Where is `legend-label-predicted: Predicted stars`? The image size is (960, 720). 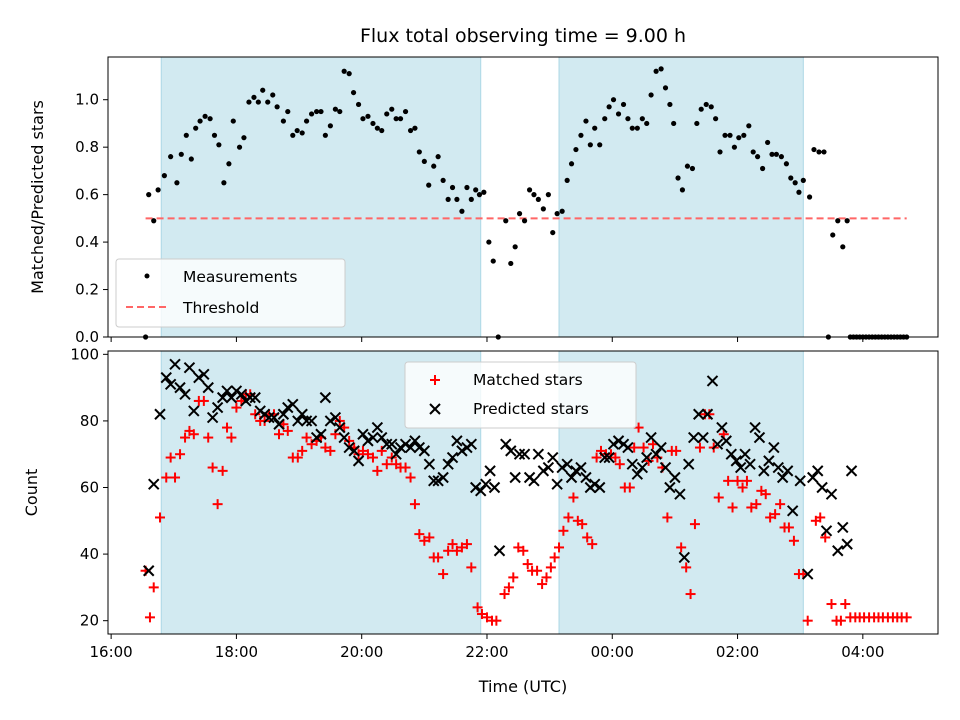 legend-label-predicted: Predicted stars is located at coordinates (531, 409).